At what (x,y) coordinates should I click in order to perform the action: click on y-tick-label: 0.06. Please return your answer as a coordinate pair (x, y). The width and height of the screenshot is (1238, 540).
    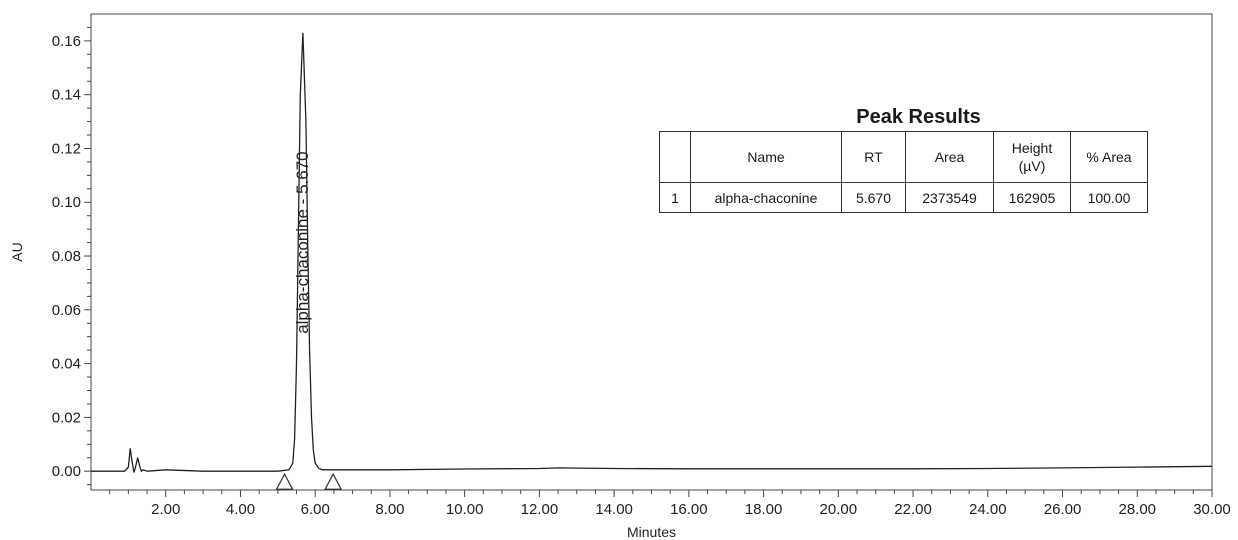
    Looking at the image, I should click on (66, 310).